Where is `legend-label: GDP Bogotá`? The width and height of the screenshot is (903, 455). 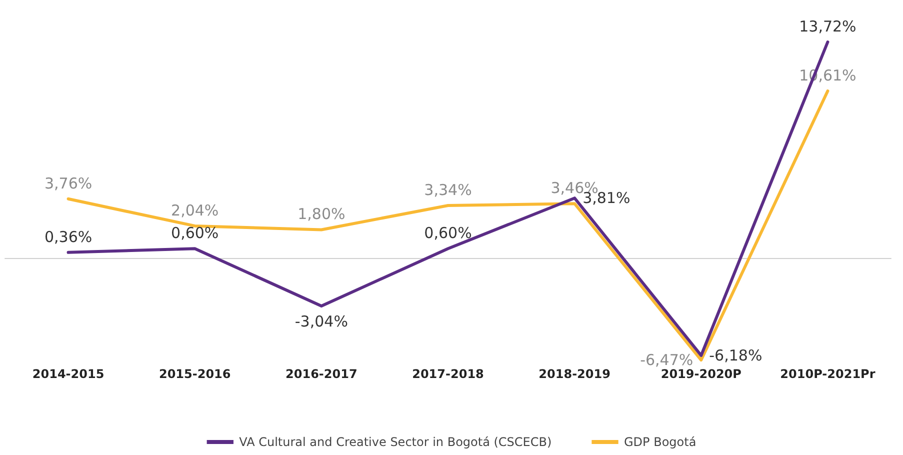
legend-label: GDP Bogotá is located at coordinates (660, 442).